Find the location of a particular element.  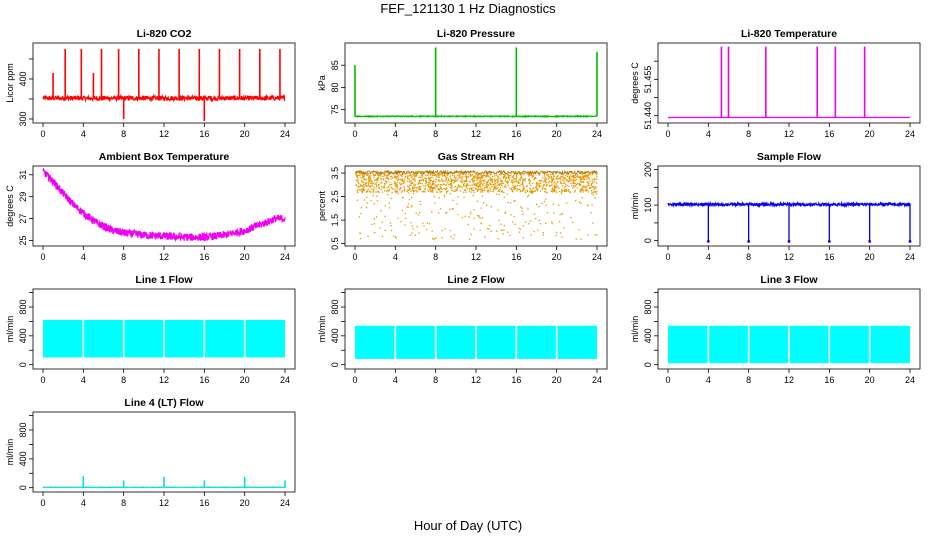

y-tick-label: 800 is located at coordinates (23, 430).